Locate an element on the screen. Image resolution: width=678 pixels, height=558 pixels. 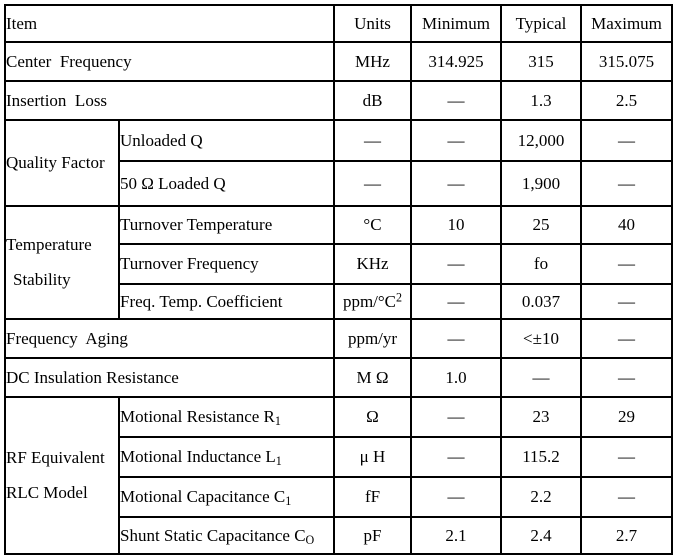
table-row: Motional Inductance L1 μ H — 115.2 — is located at coordinates (339, 457).